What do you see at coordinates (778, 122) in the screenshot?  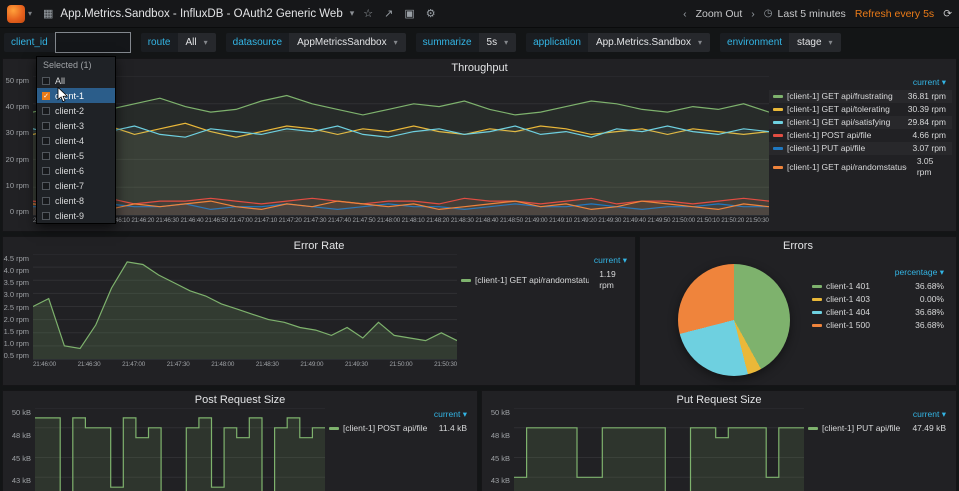 I see `series-color-icon` at bounding box center [778, 122].